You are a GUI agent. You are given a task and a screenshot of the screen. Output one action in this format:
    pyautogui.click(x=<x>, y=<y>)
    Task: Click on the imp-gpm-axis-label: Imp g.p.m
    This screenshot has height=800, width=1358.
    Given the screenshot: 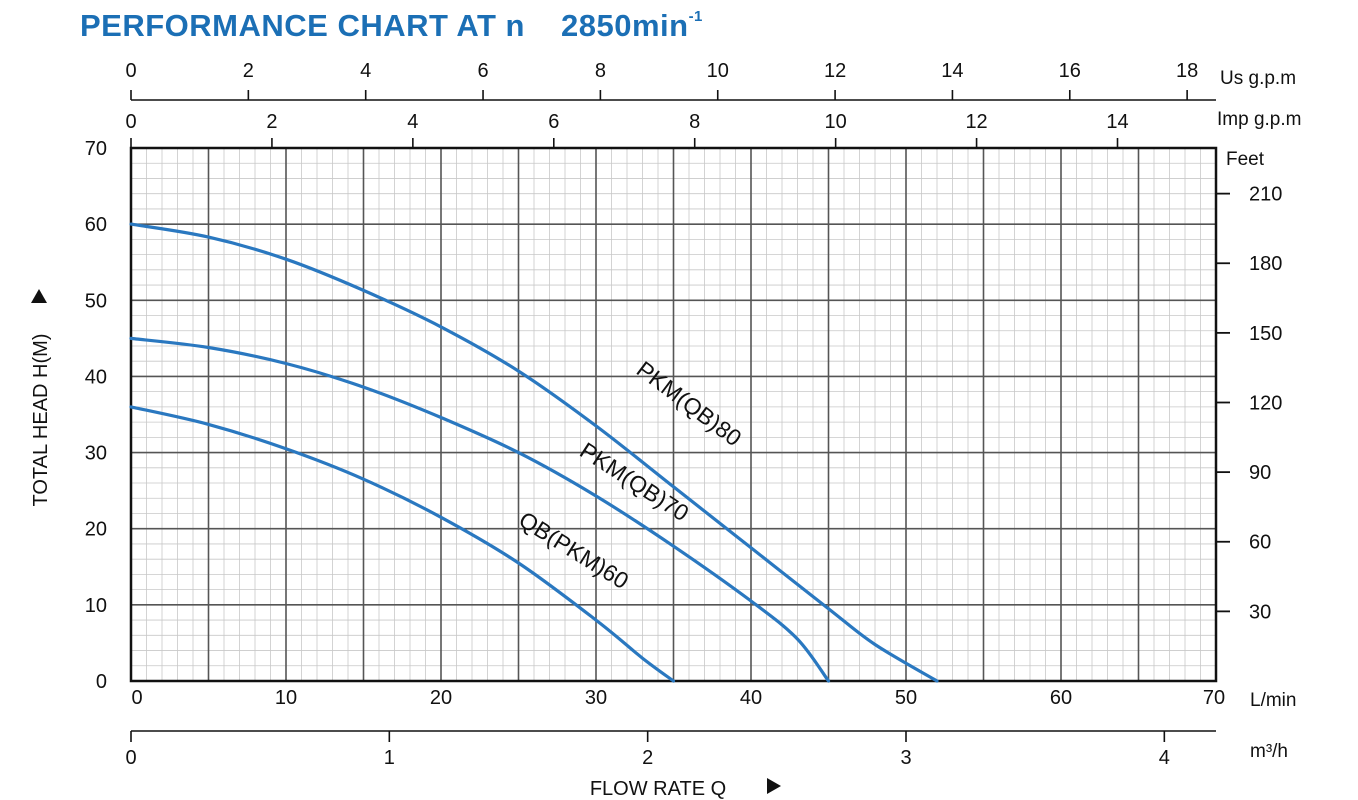 What is the action you would take?
    pyautogui.click(x=1259, y=119)
    